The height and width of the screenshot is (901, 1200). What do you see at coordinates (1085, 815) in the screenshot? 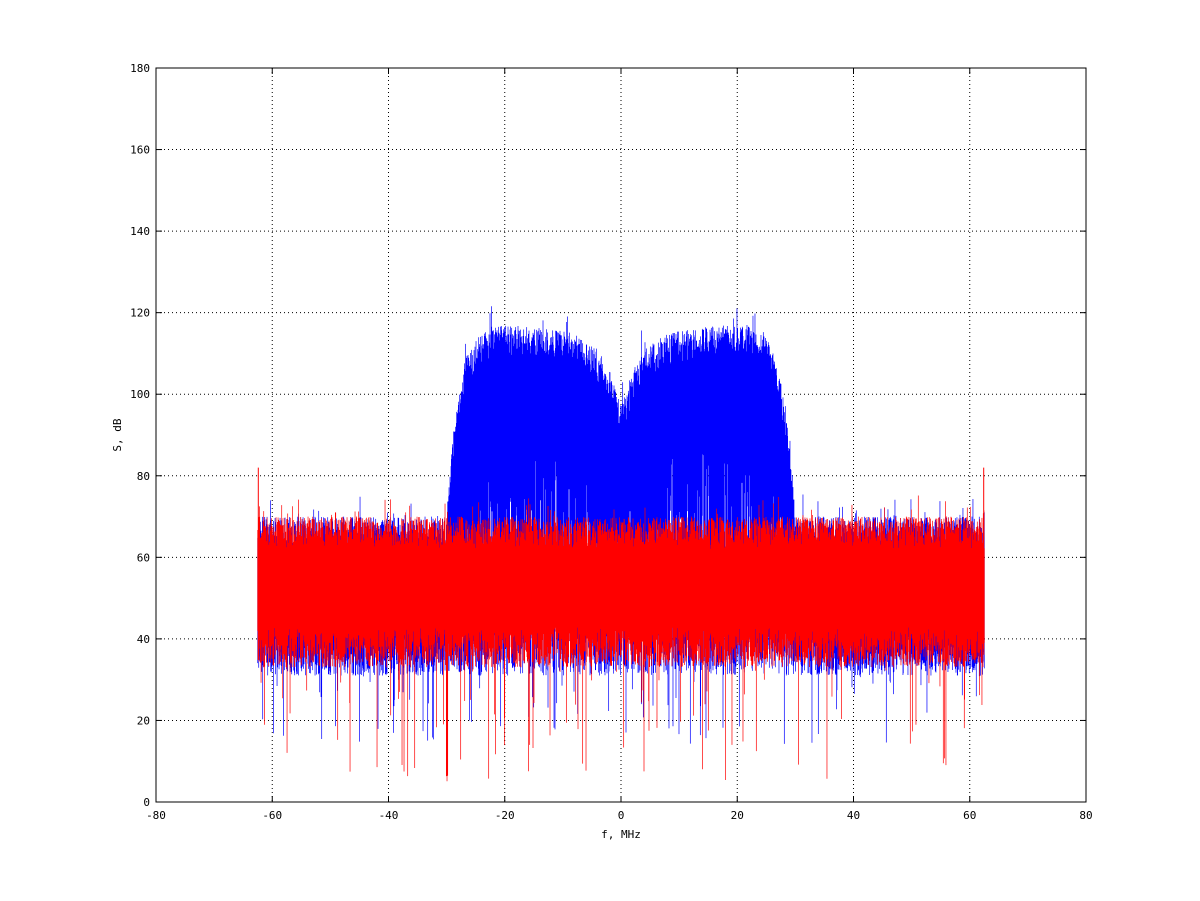
I see `x-tick-label: 80` at bounding box center [1085, 815].